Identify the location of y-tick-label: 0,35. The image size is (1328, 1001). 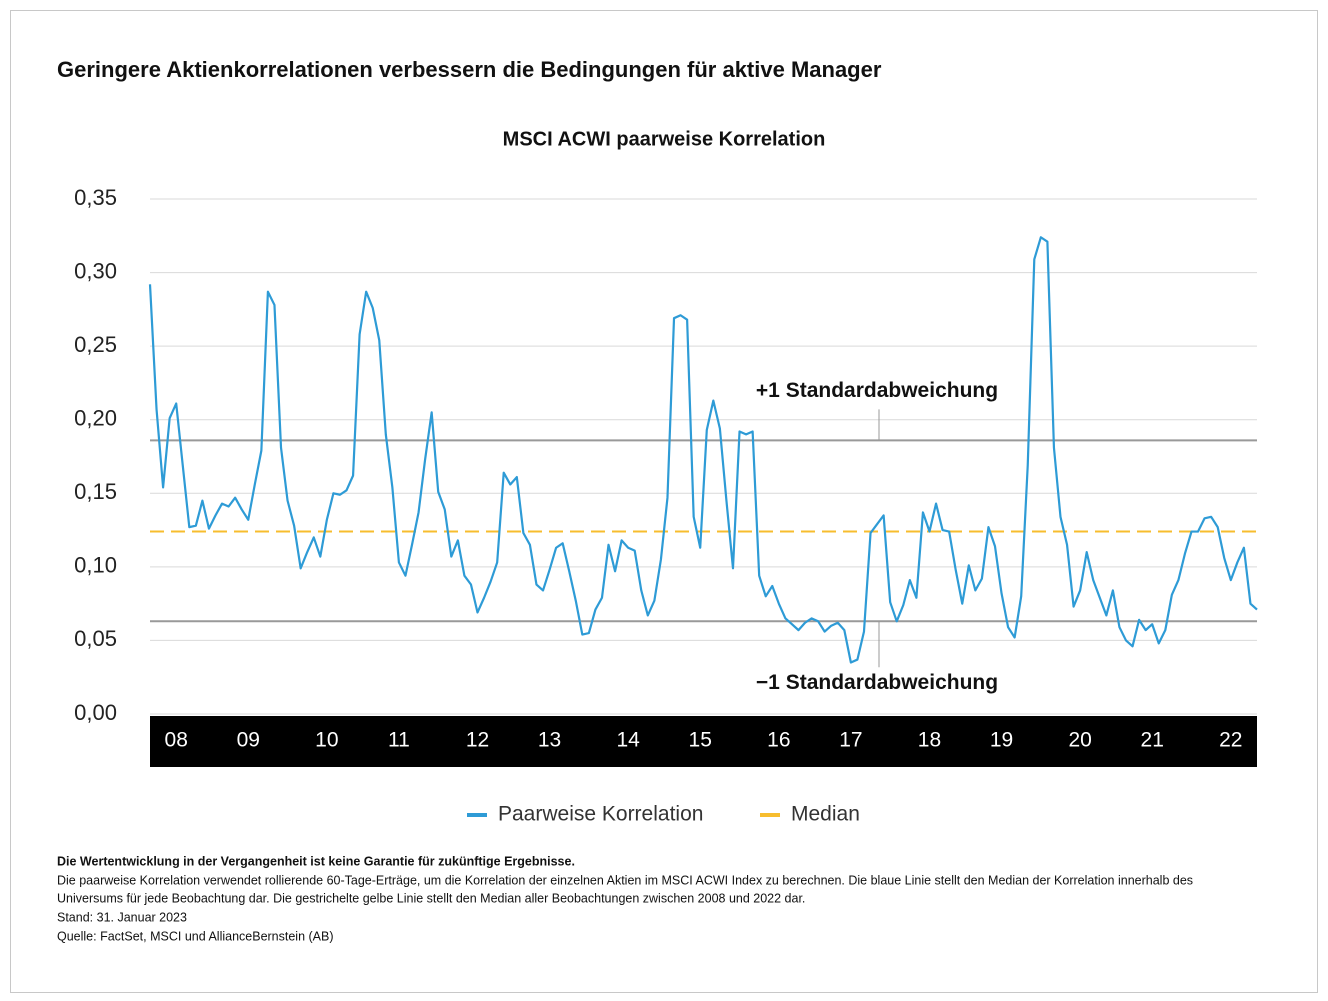
(95, 197).